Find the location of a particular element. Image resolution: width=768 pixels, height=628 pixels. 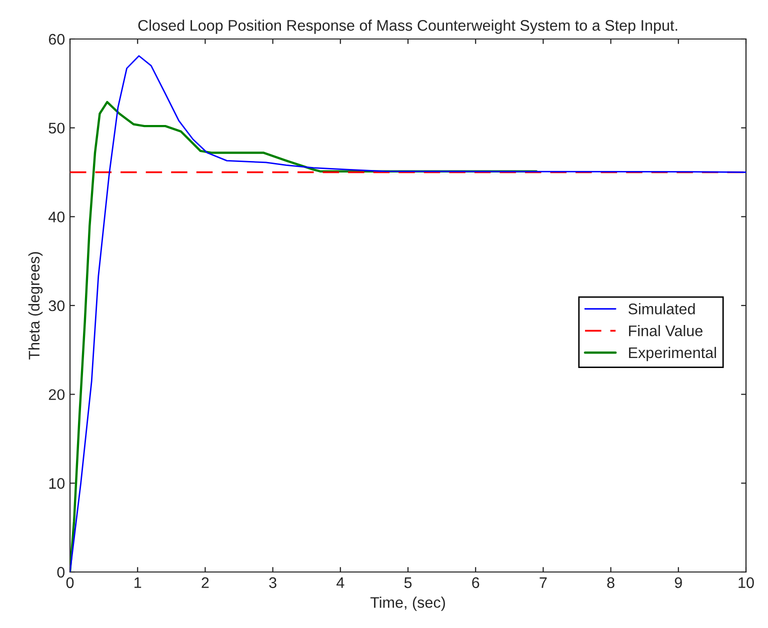

x-tick-label: 2 is located at coordinates (205, 582).